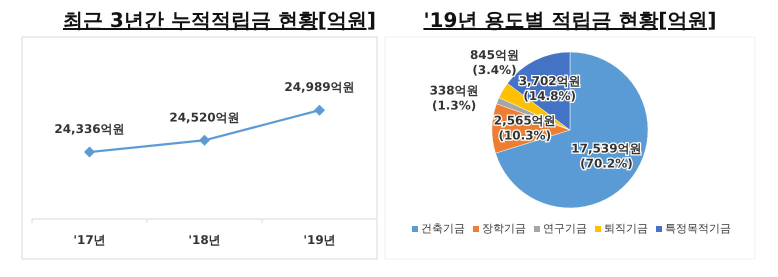 The image size is (778, 277). I want to click on legend-label: 장학기금, so click(504, 229).